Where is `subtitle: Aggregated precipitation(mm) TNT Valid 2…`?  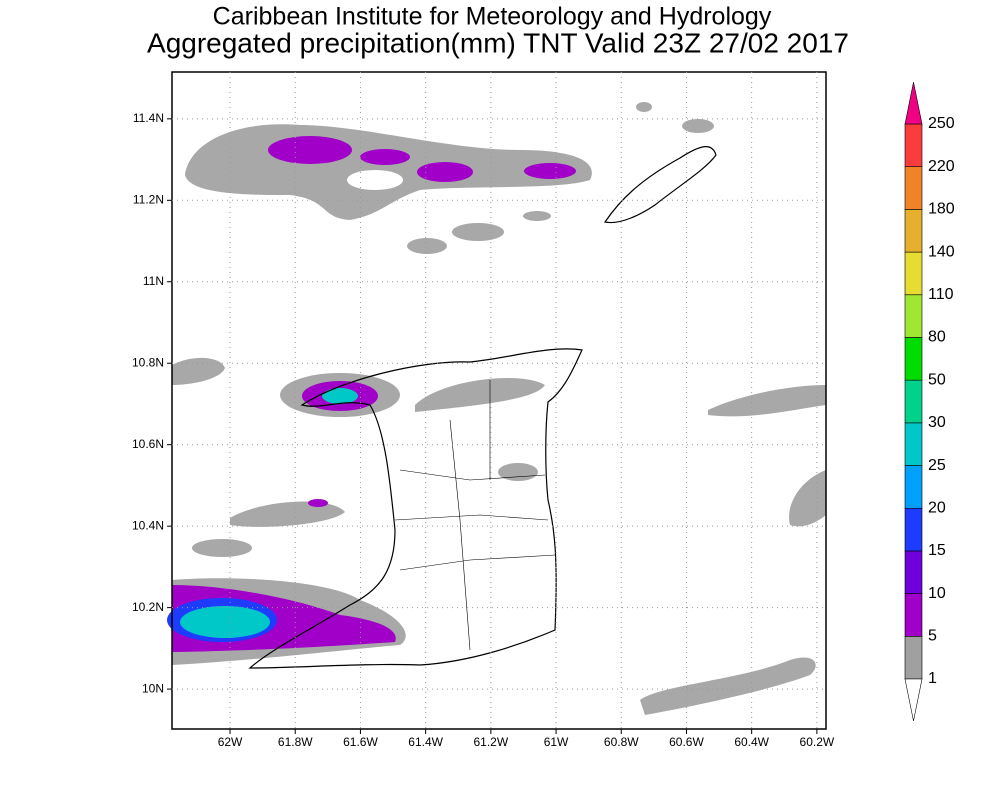
subtitle: Aggregated precipitation(mm) TNT Valid 2… is located at coordinates (498, 42).